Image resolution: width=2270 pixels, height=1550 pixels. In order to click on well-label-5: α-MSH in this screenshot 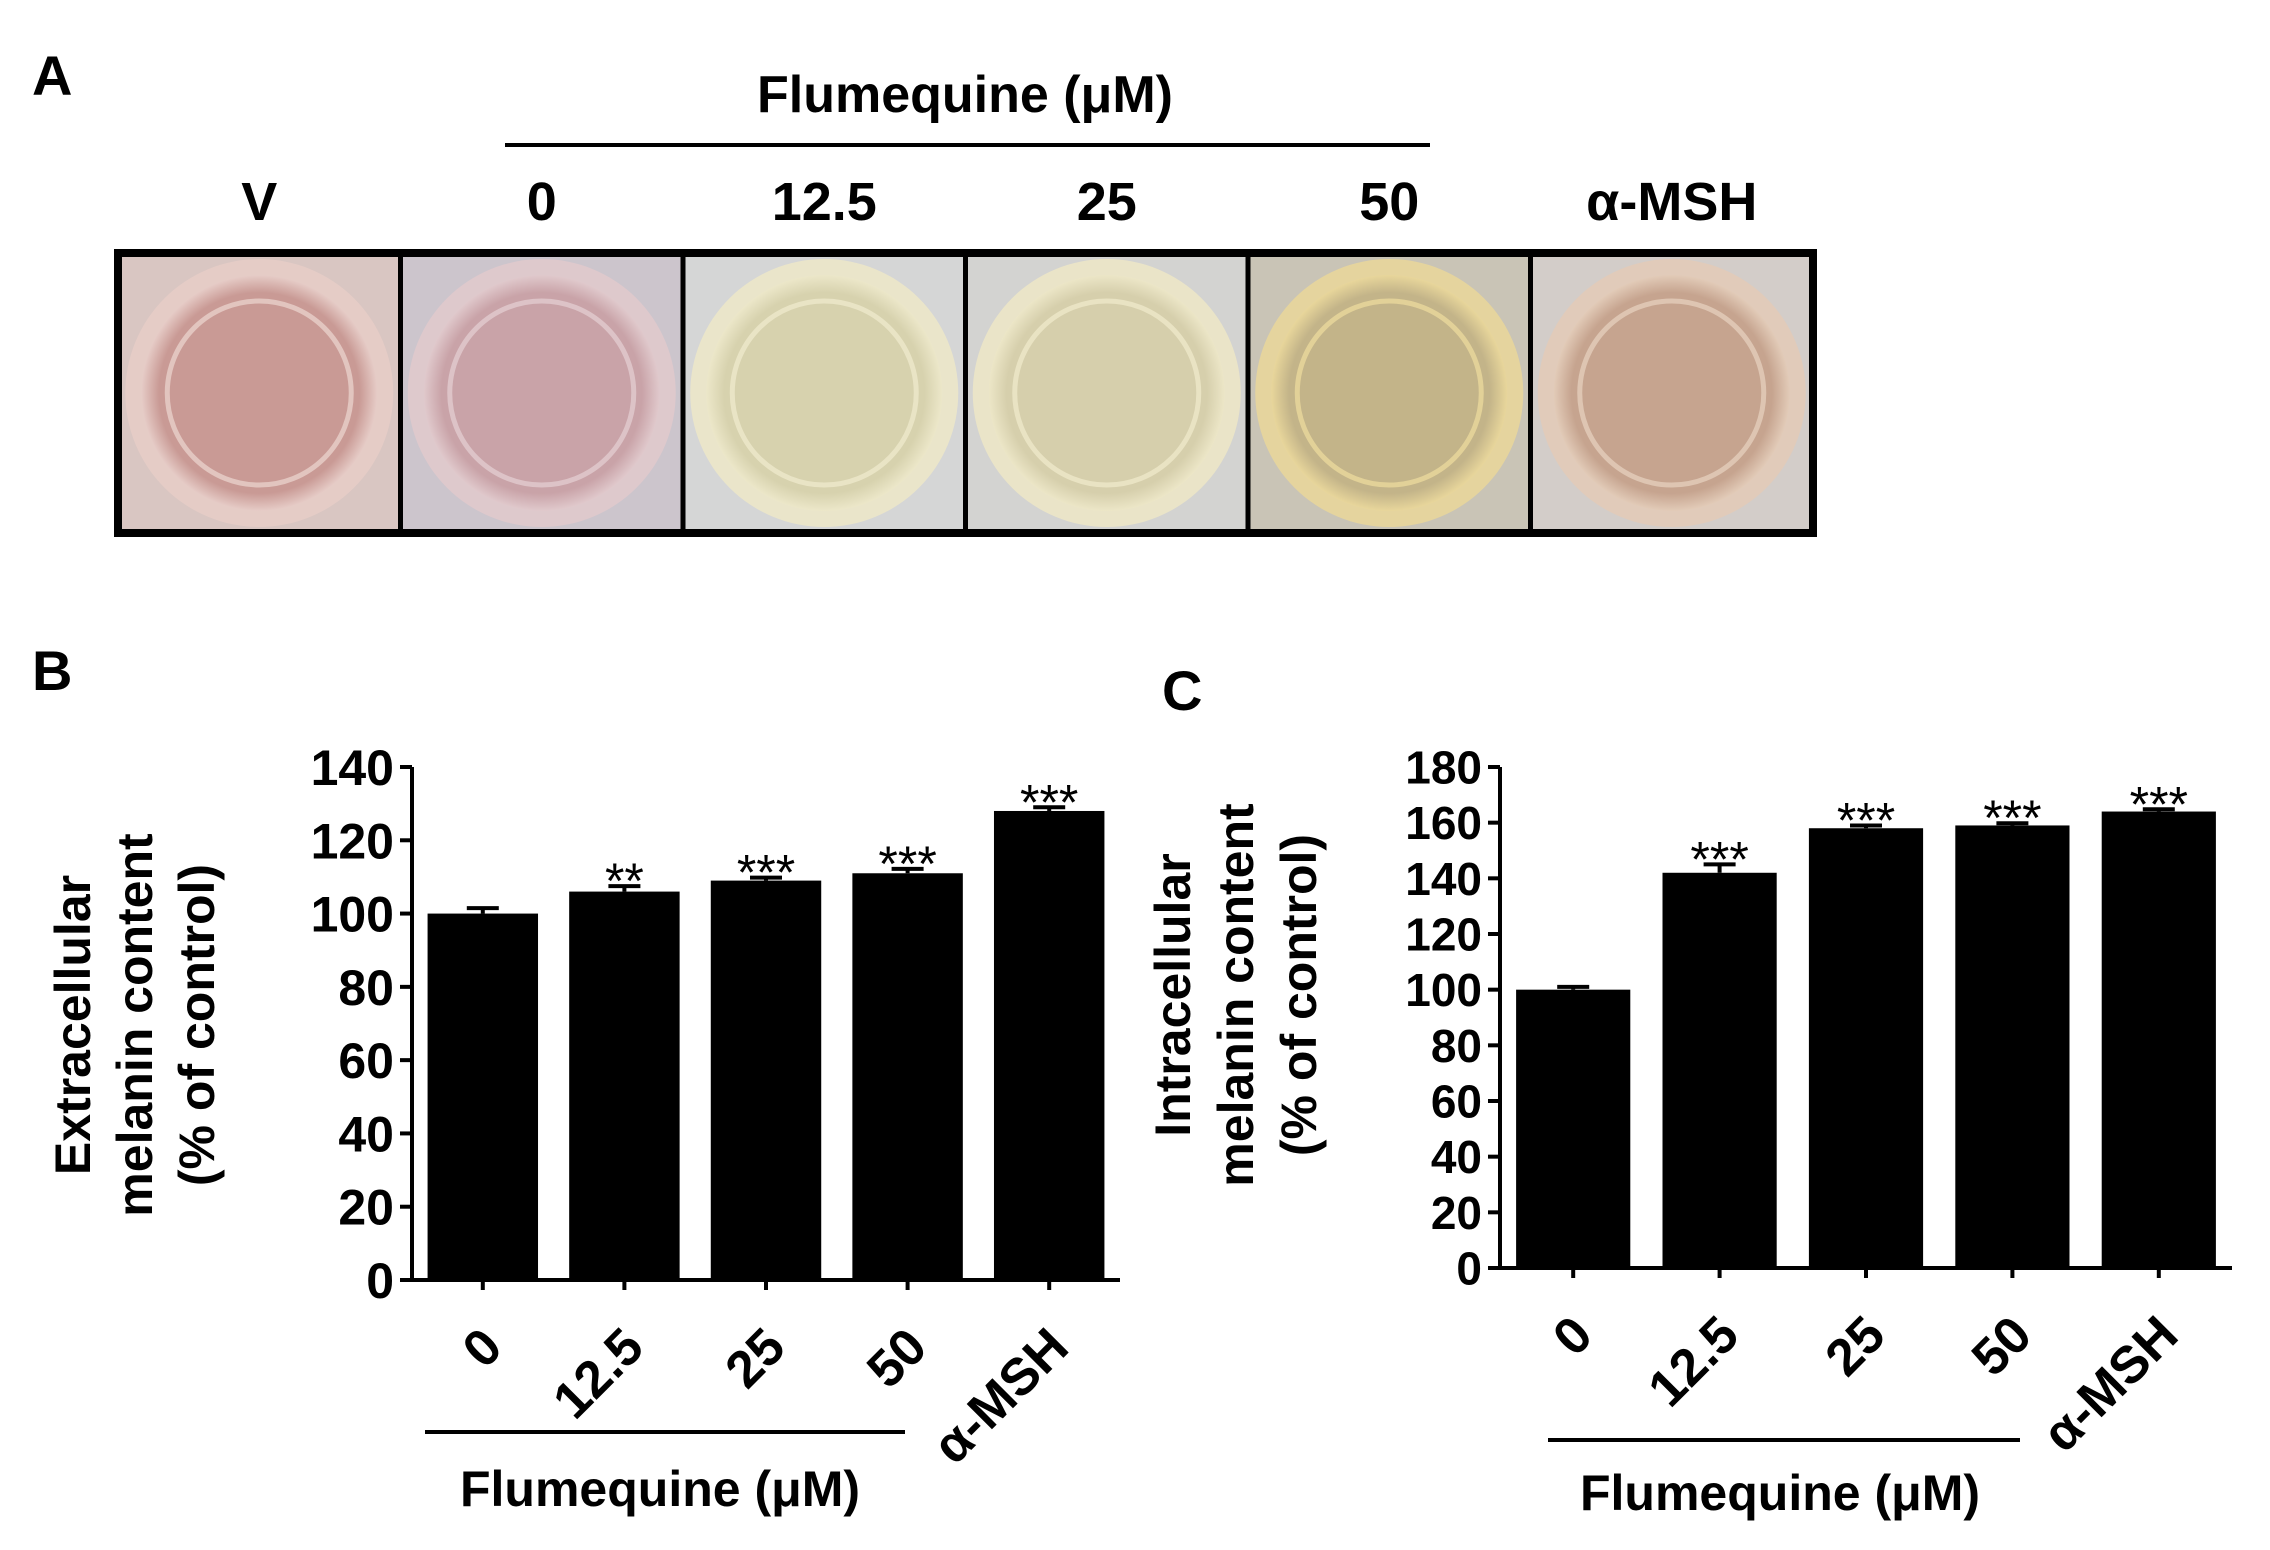, I will do `click(1671, 202)`.